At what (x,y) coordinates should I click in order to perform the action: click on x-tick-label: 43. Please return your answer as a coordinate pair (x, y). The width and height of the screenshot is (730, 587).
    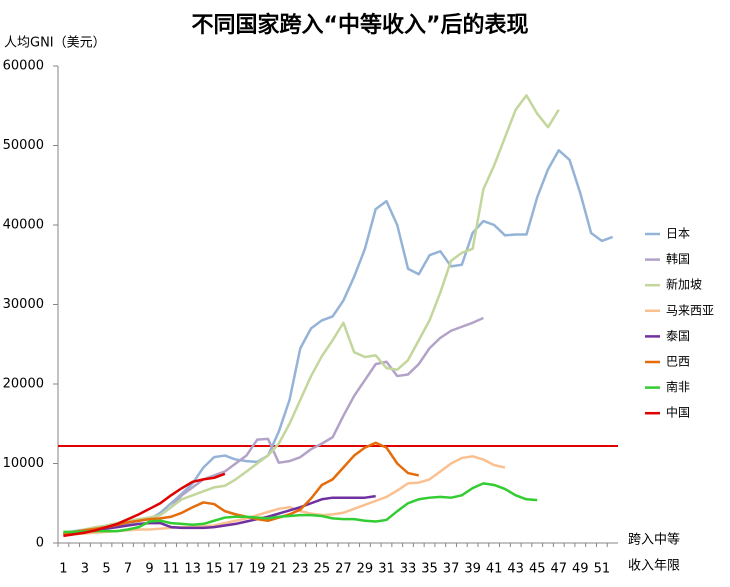
    Looking at the image, I should click on (515, 569).